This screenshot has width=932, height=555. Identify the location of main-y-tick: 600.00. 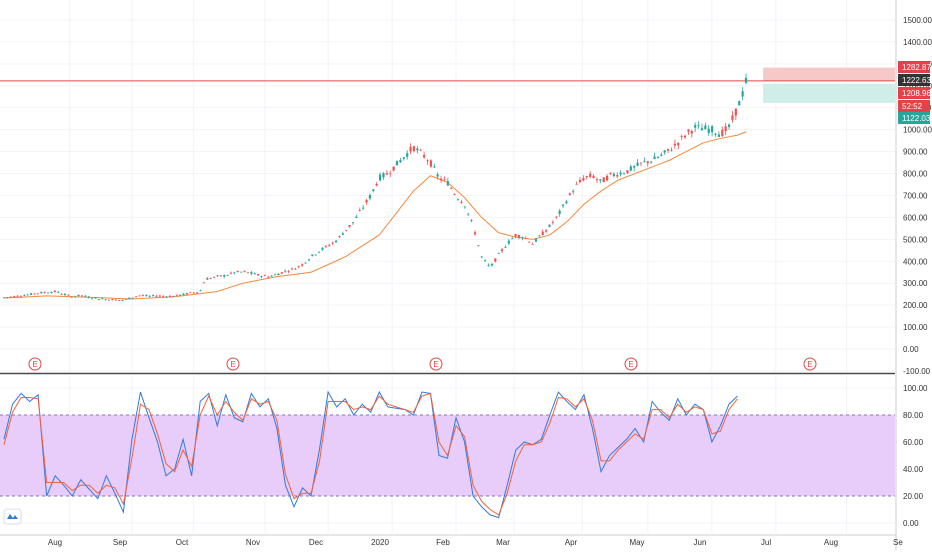
(915, 217).